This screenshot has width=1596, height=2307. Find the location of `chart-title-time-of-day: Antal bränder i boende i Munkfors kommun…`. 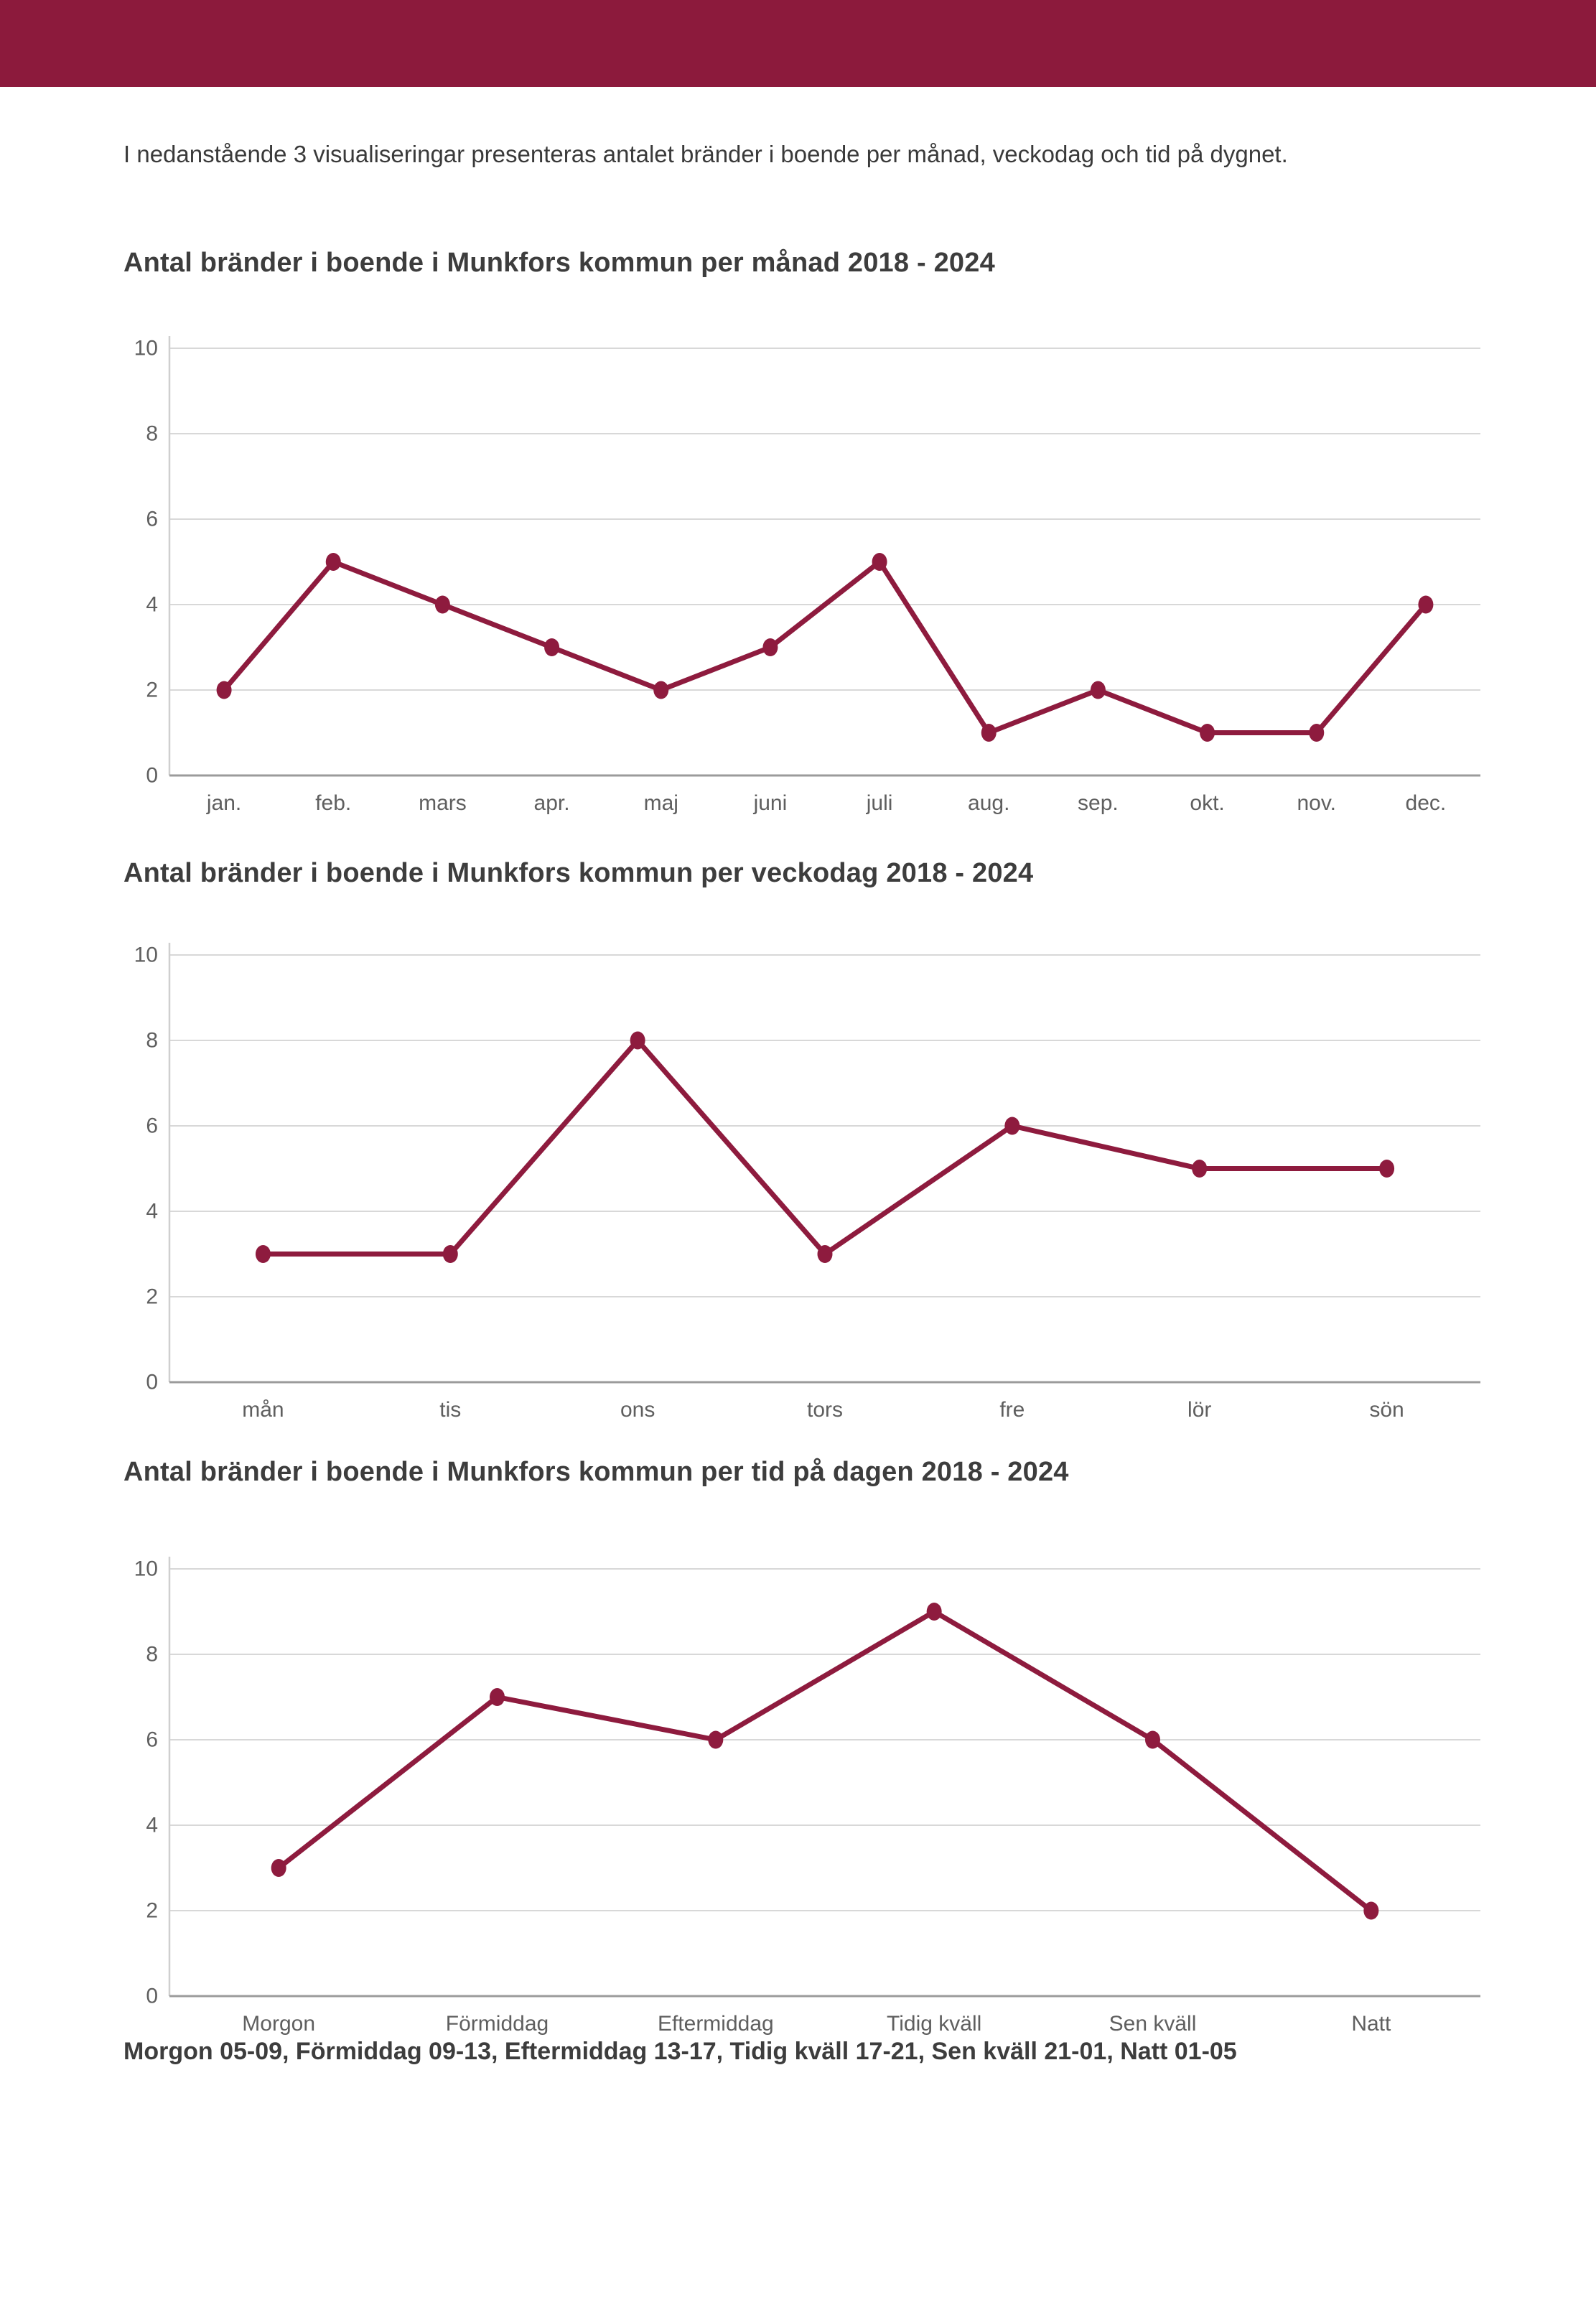

chart-title-time-of-day: Antal bränder i boende i Munkfors kommun… is located at coordinates (596, 1472).